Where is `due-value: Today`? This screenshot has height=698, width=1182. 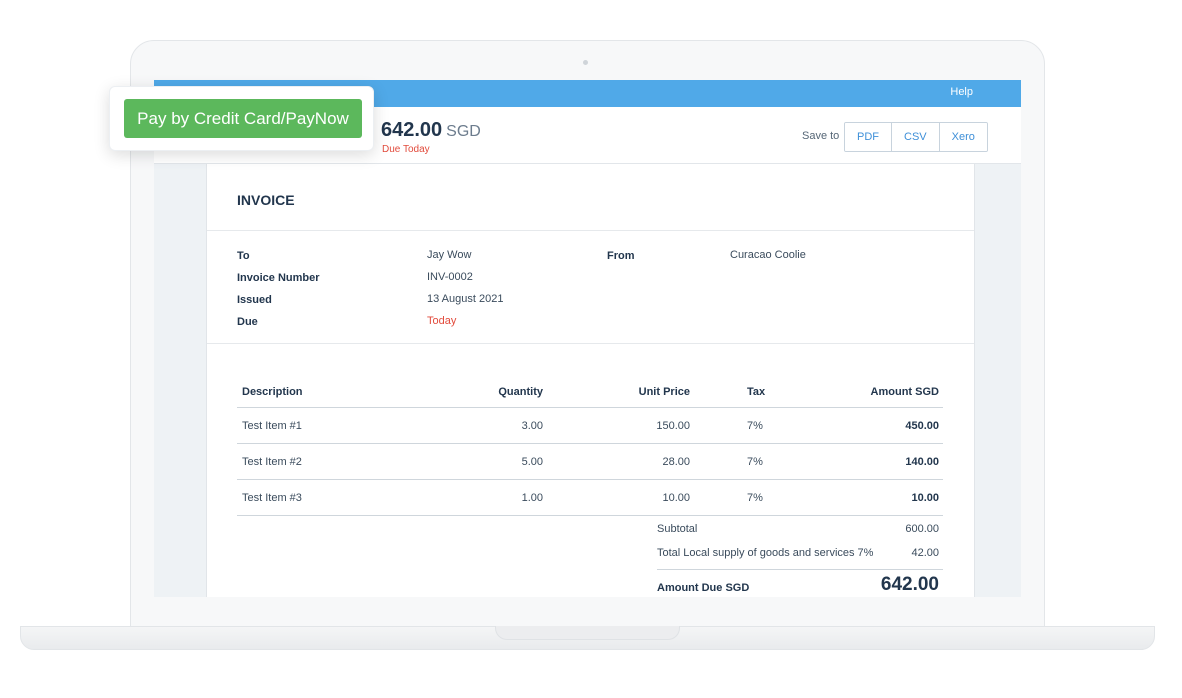
due-value: Today is located at coordinates (442, 321).